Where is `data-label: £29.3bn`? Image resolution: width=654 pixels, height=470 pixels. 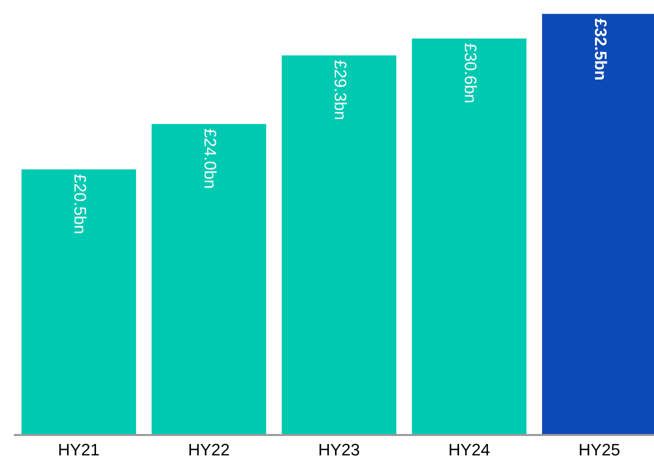
data-label: £29.3bn is located at coordinates (340, 90).